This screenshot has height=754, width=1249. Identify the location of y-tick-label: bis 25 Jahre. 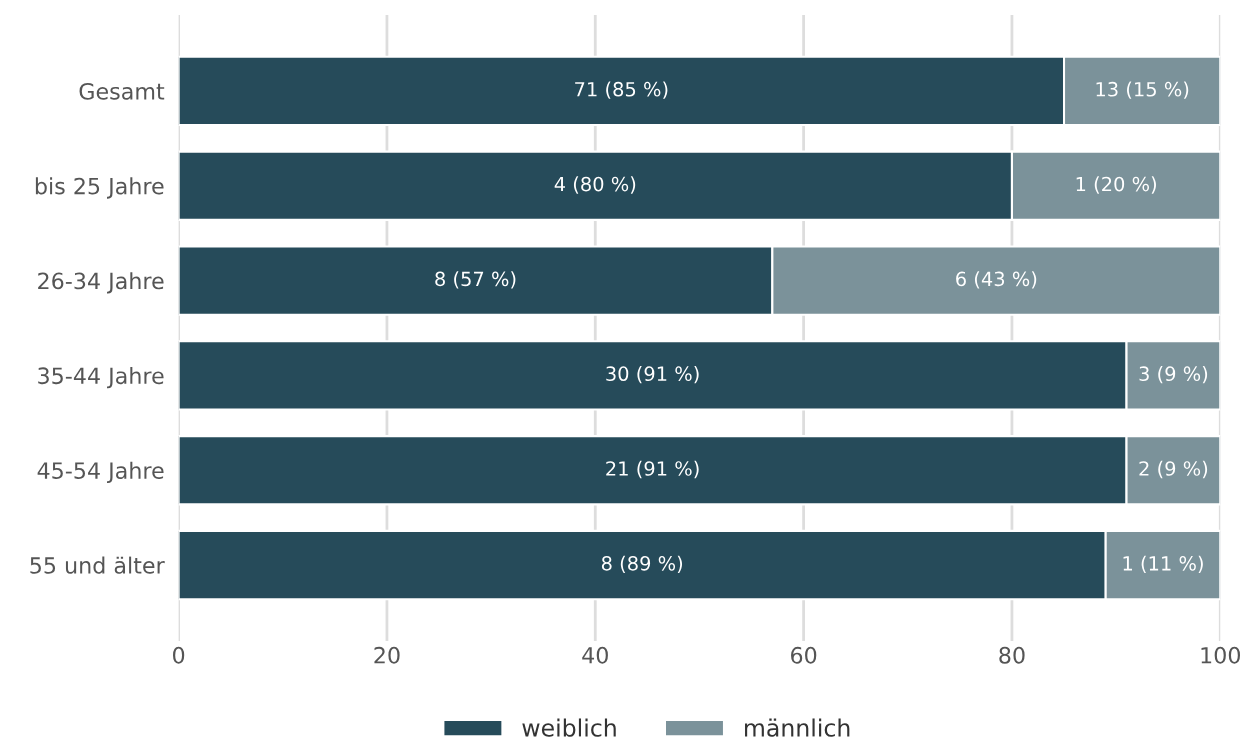
(99, 188).